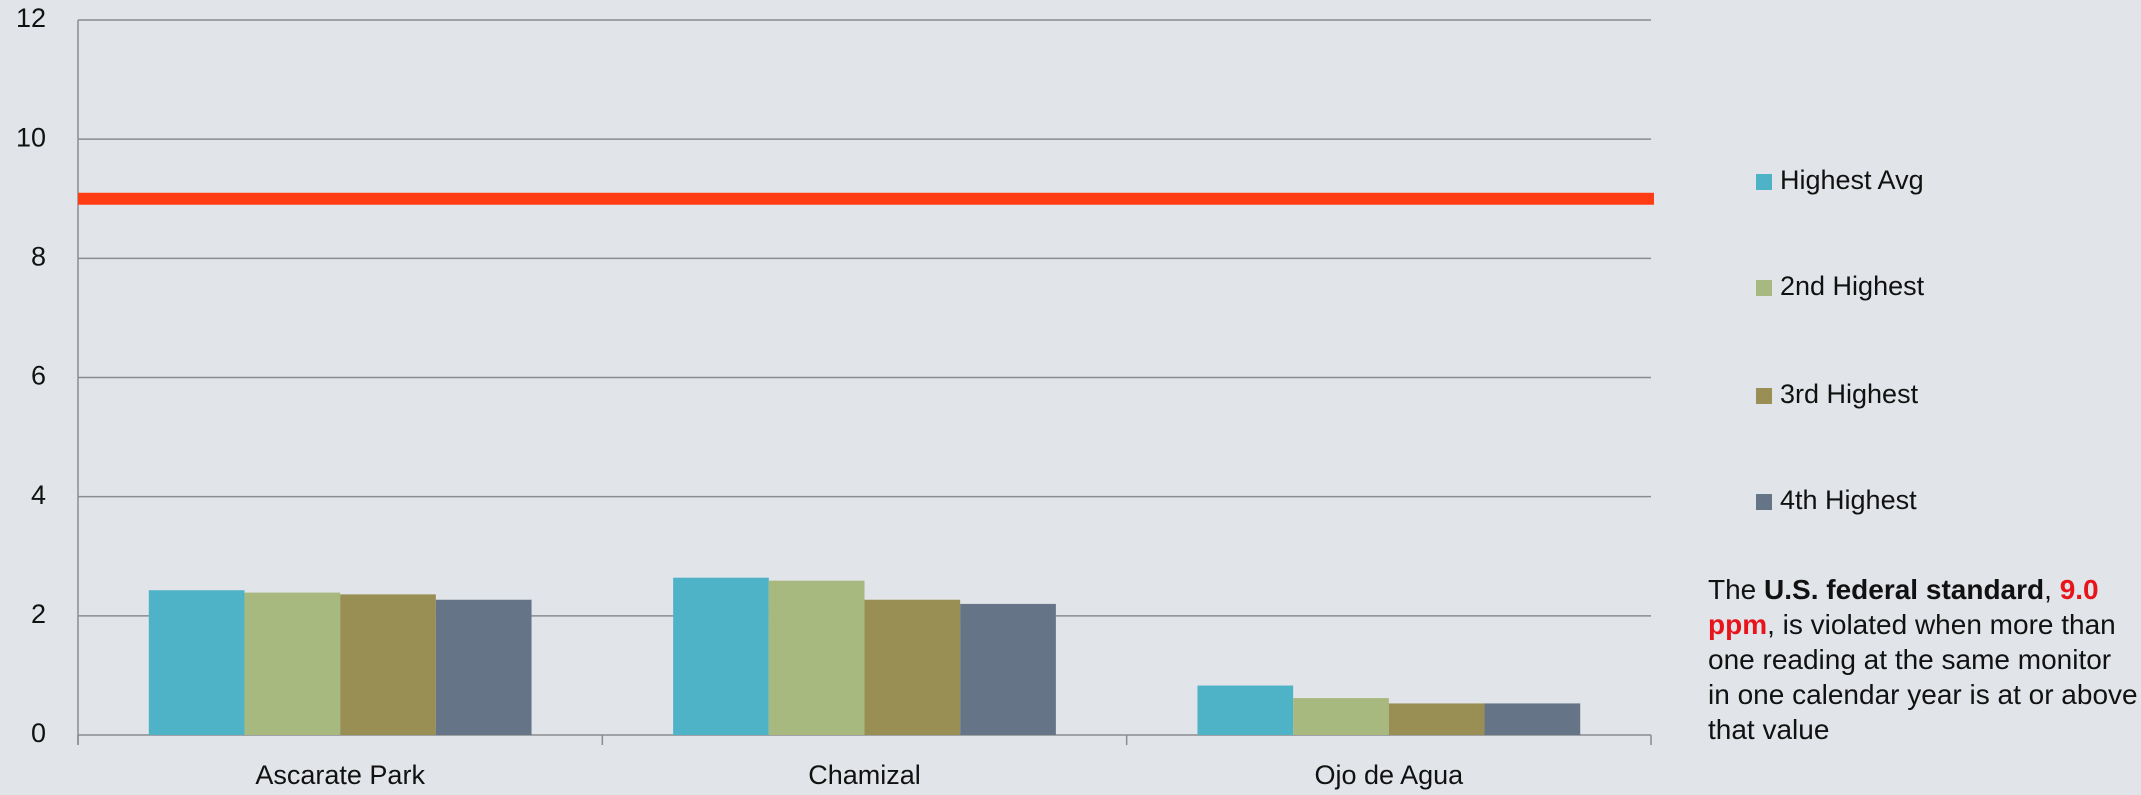 This screenshot has width=2141, height=795. What do you see at coordinates (1852, 180) in the screenshot?
I see `legend-label: Highest Avg` at bounding box center [1852, 180].